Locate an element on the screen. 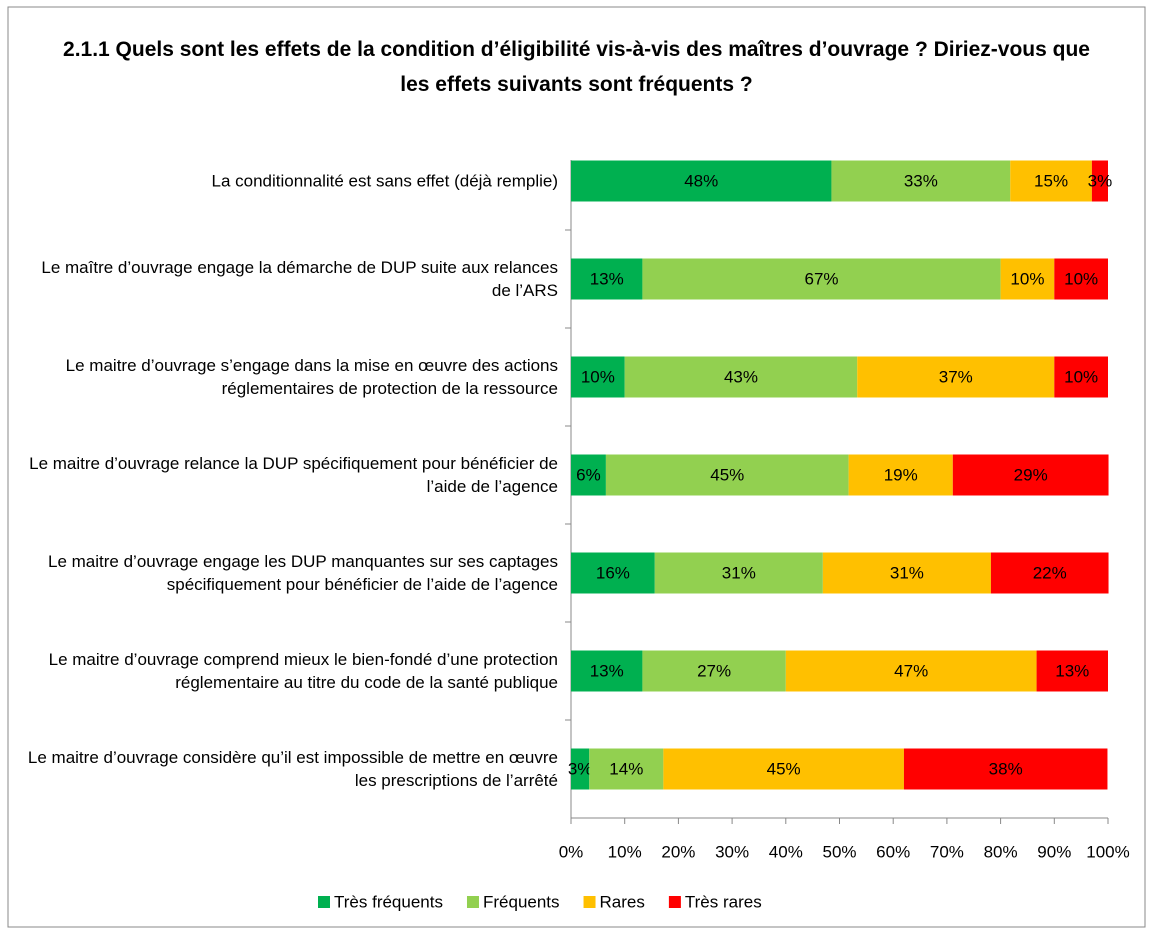  data-label: 6% is located at coordinates (588, 474).